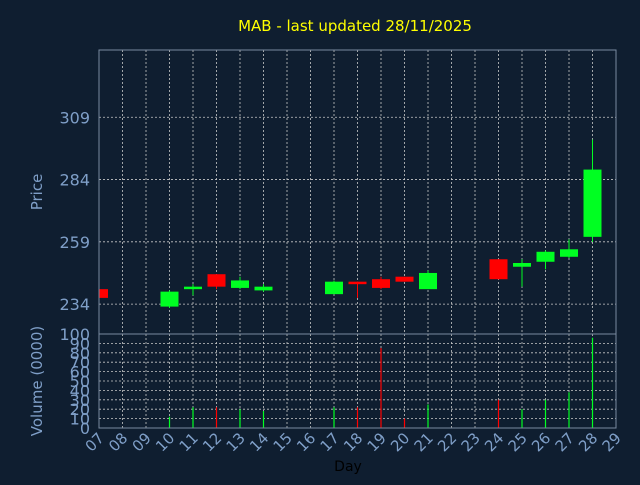 Image resolution: width=640 pixels, height=485 pixels. I want to click on day-tick-label: 15, so click(283, 442).